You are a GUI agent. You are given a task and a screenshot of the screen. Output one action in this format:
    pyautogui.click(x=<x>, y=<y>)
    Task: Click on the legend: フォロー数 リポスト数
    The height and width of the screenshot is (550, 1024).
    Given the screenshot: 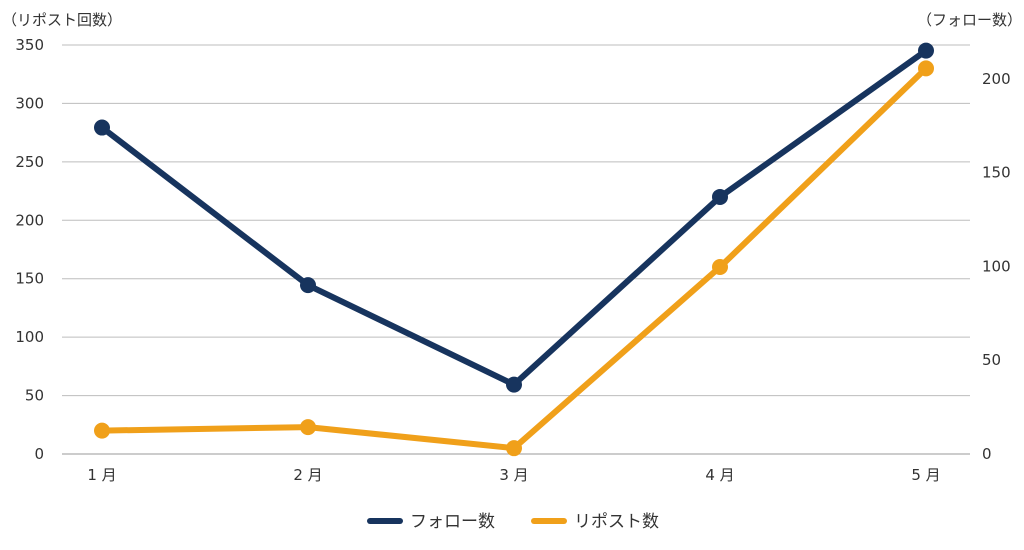 What is the action you would take?
    pyautogui.click(x=513, y=522)
    